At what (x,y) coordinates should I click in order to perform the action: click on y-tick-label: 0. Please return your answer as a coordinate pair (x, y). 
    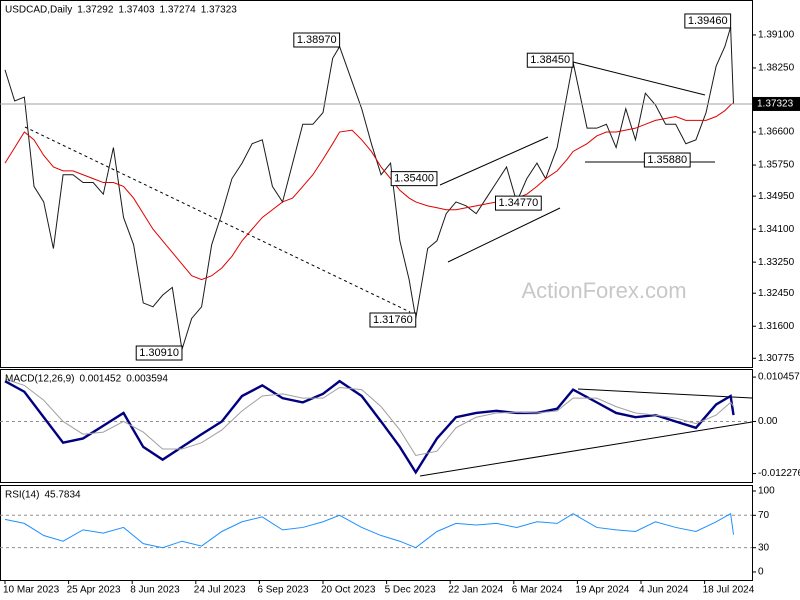
    Looking at the image, I should click on (761, 572).